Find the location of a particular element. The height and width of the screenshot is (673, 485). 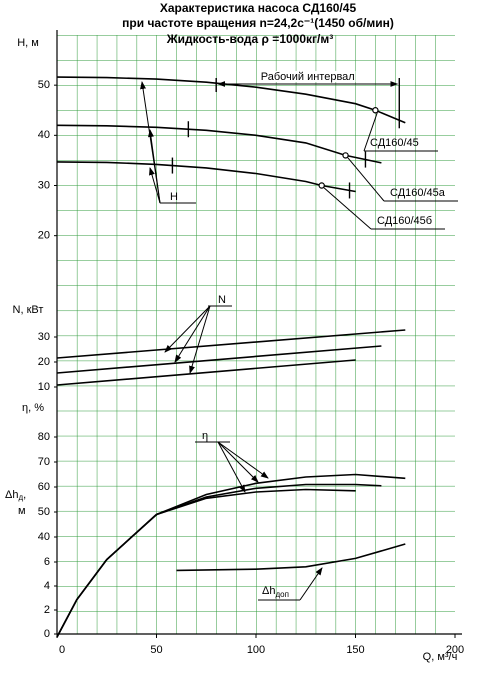

annotation: N is located at coordinates (222, 300).